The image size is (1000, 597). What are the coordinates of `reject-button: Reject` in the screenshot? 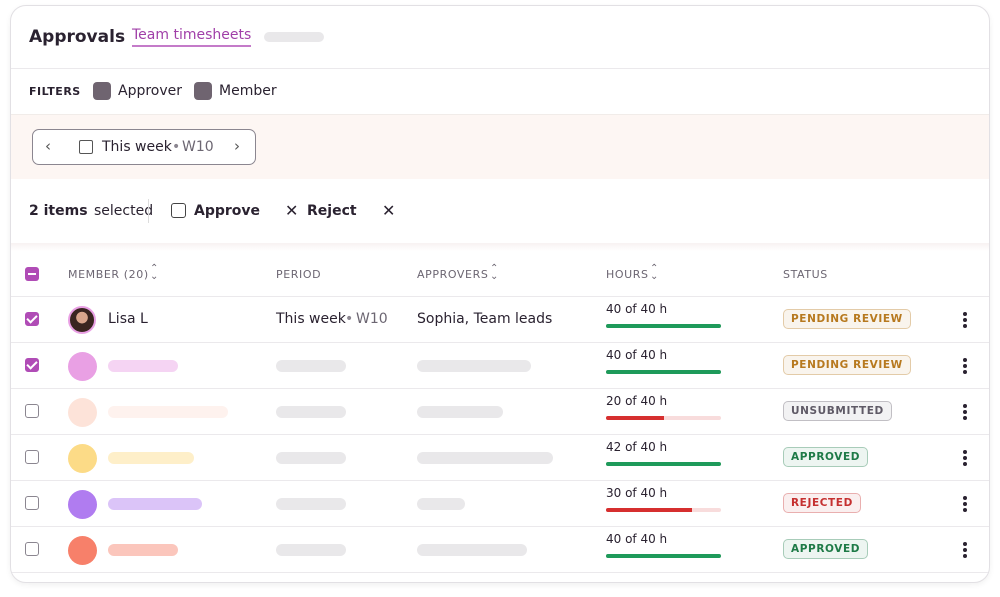 It's located at (332, 211).